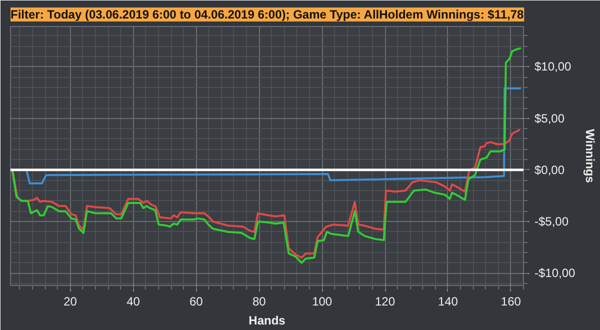 The image size is (600, 330). What do you see at coordinates (259, 301) in the screenshot?
I see `x-tick-label: 80` at bounding box center [259, 301].